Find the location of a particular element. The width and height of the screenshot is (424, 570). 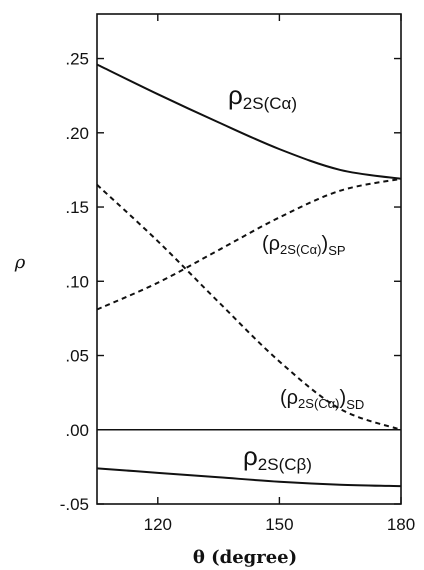

x-tick-label: 150 is located at coordinates (279, 524).